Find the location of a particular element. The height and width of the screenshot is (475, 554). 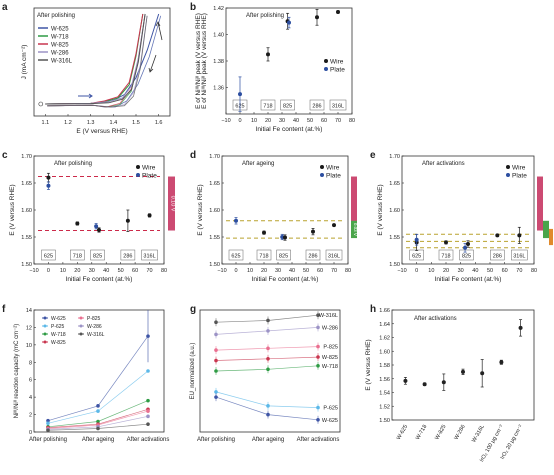

difference-bar-label: 0.10 V is located at coordinates (173, 204).